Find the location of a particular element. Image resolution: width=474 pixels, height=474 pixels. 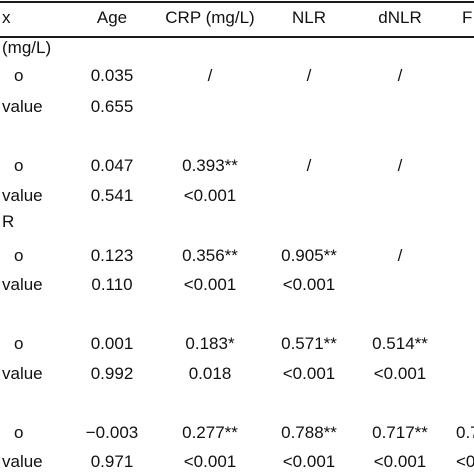

table-cell: 0.035 is located at coordinates (112, 75).